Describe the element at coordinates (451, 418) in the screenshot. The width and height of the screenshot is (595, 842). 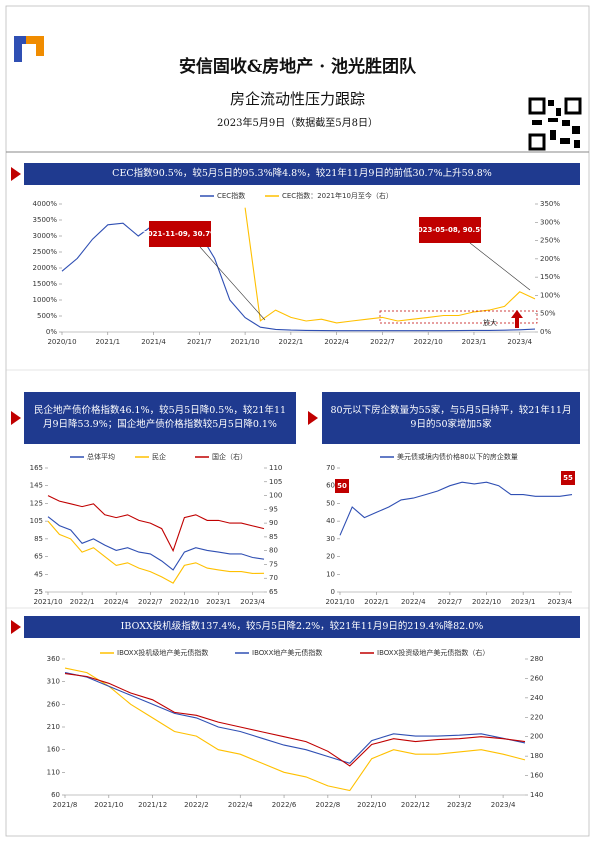
I see `banner: 80元以下房企数量为55家，与5月5日持平，较21年11月9日的50家增加5家` at that location.